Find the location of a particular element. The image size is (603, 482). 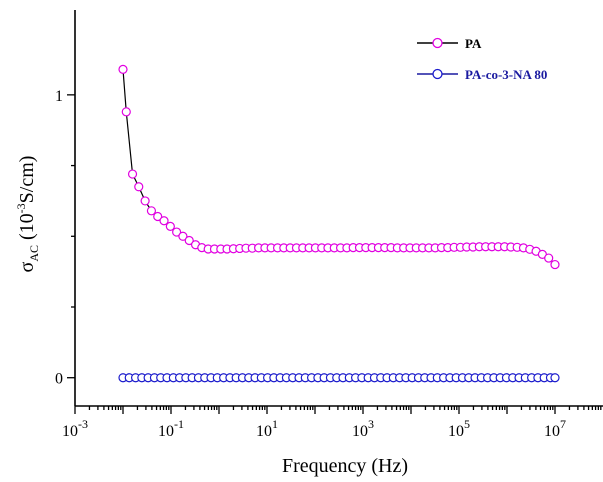

y-axis-ticks: 01 is located at coordinates (65, 238).